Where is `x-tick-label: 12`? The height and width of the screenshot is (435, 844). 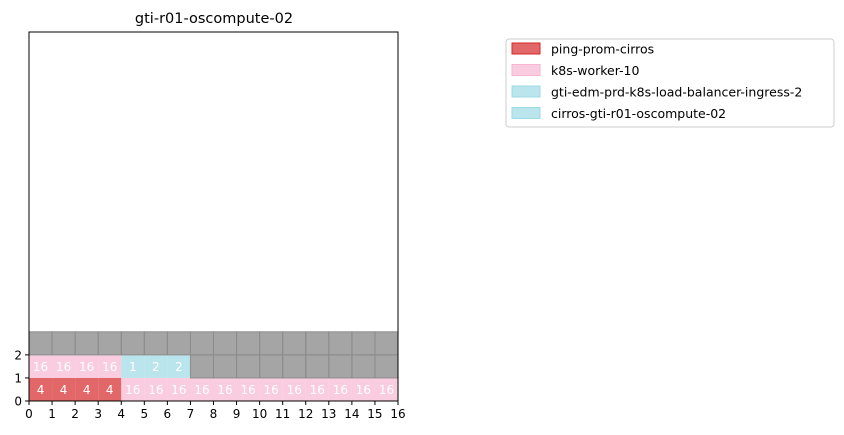
x-tick-label: 12 is located at coordinates (305, 414).